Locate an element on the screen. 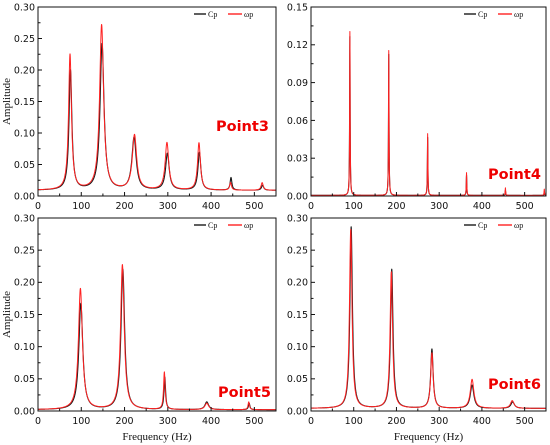 Image resolution: width=550 pixels, height=445 pixels. point-annotation: Point4 is located at coordinates (514, 175).